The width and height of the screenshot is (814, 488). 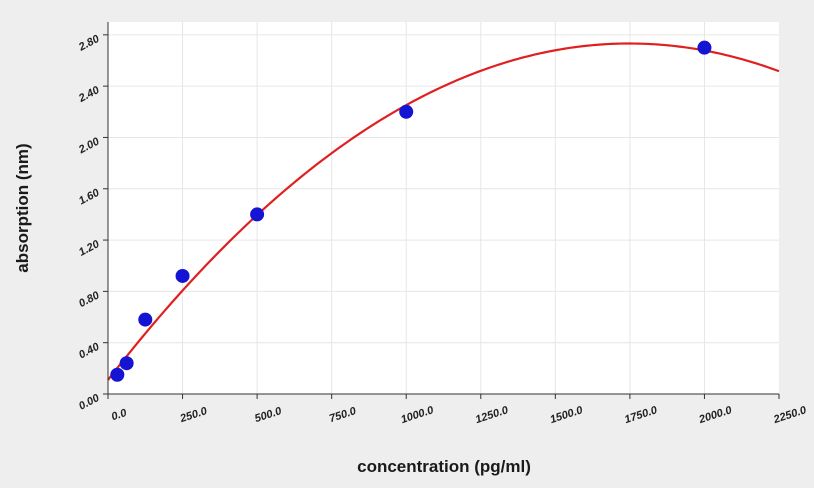 What do you see at coordinates (492, 415) in the screenshot?
I see `x-tick-label: 1250.0` at bounding box center [492, 415].